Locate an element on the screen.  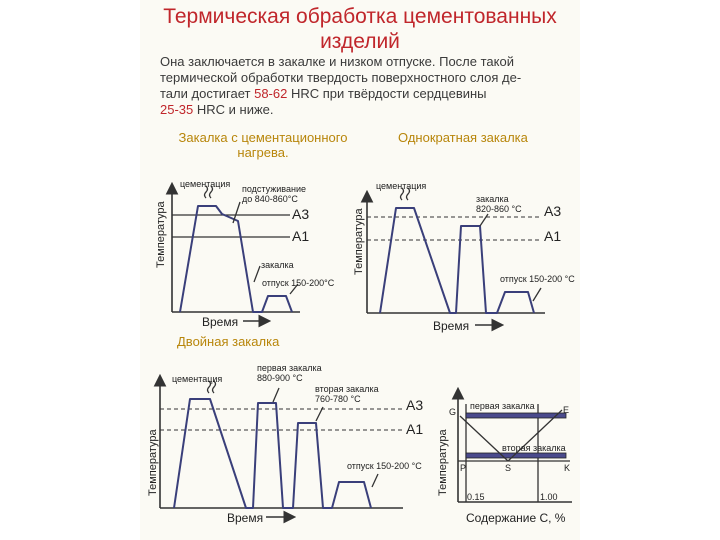
d4-first-quench-label: первая закалка is located at coordinates (502, 406).